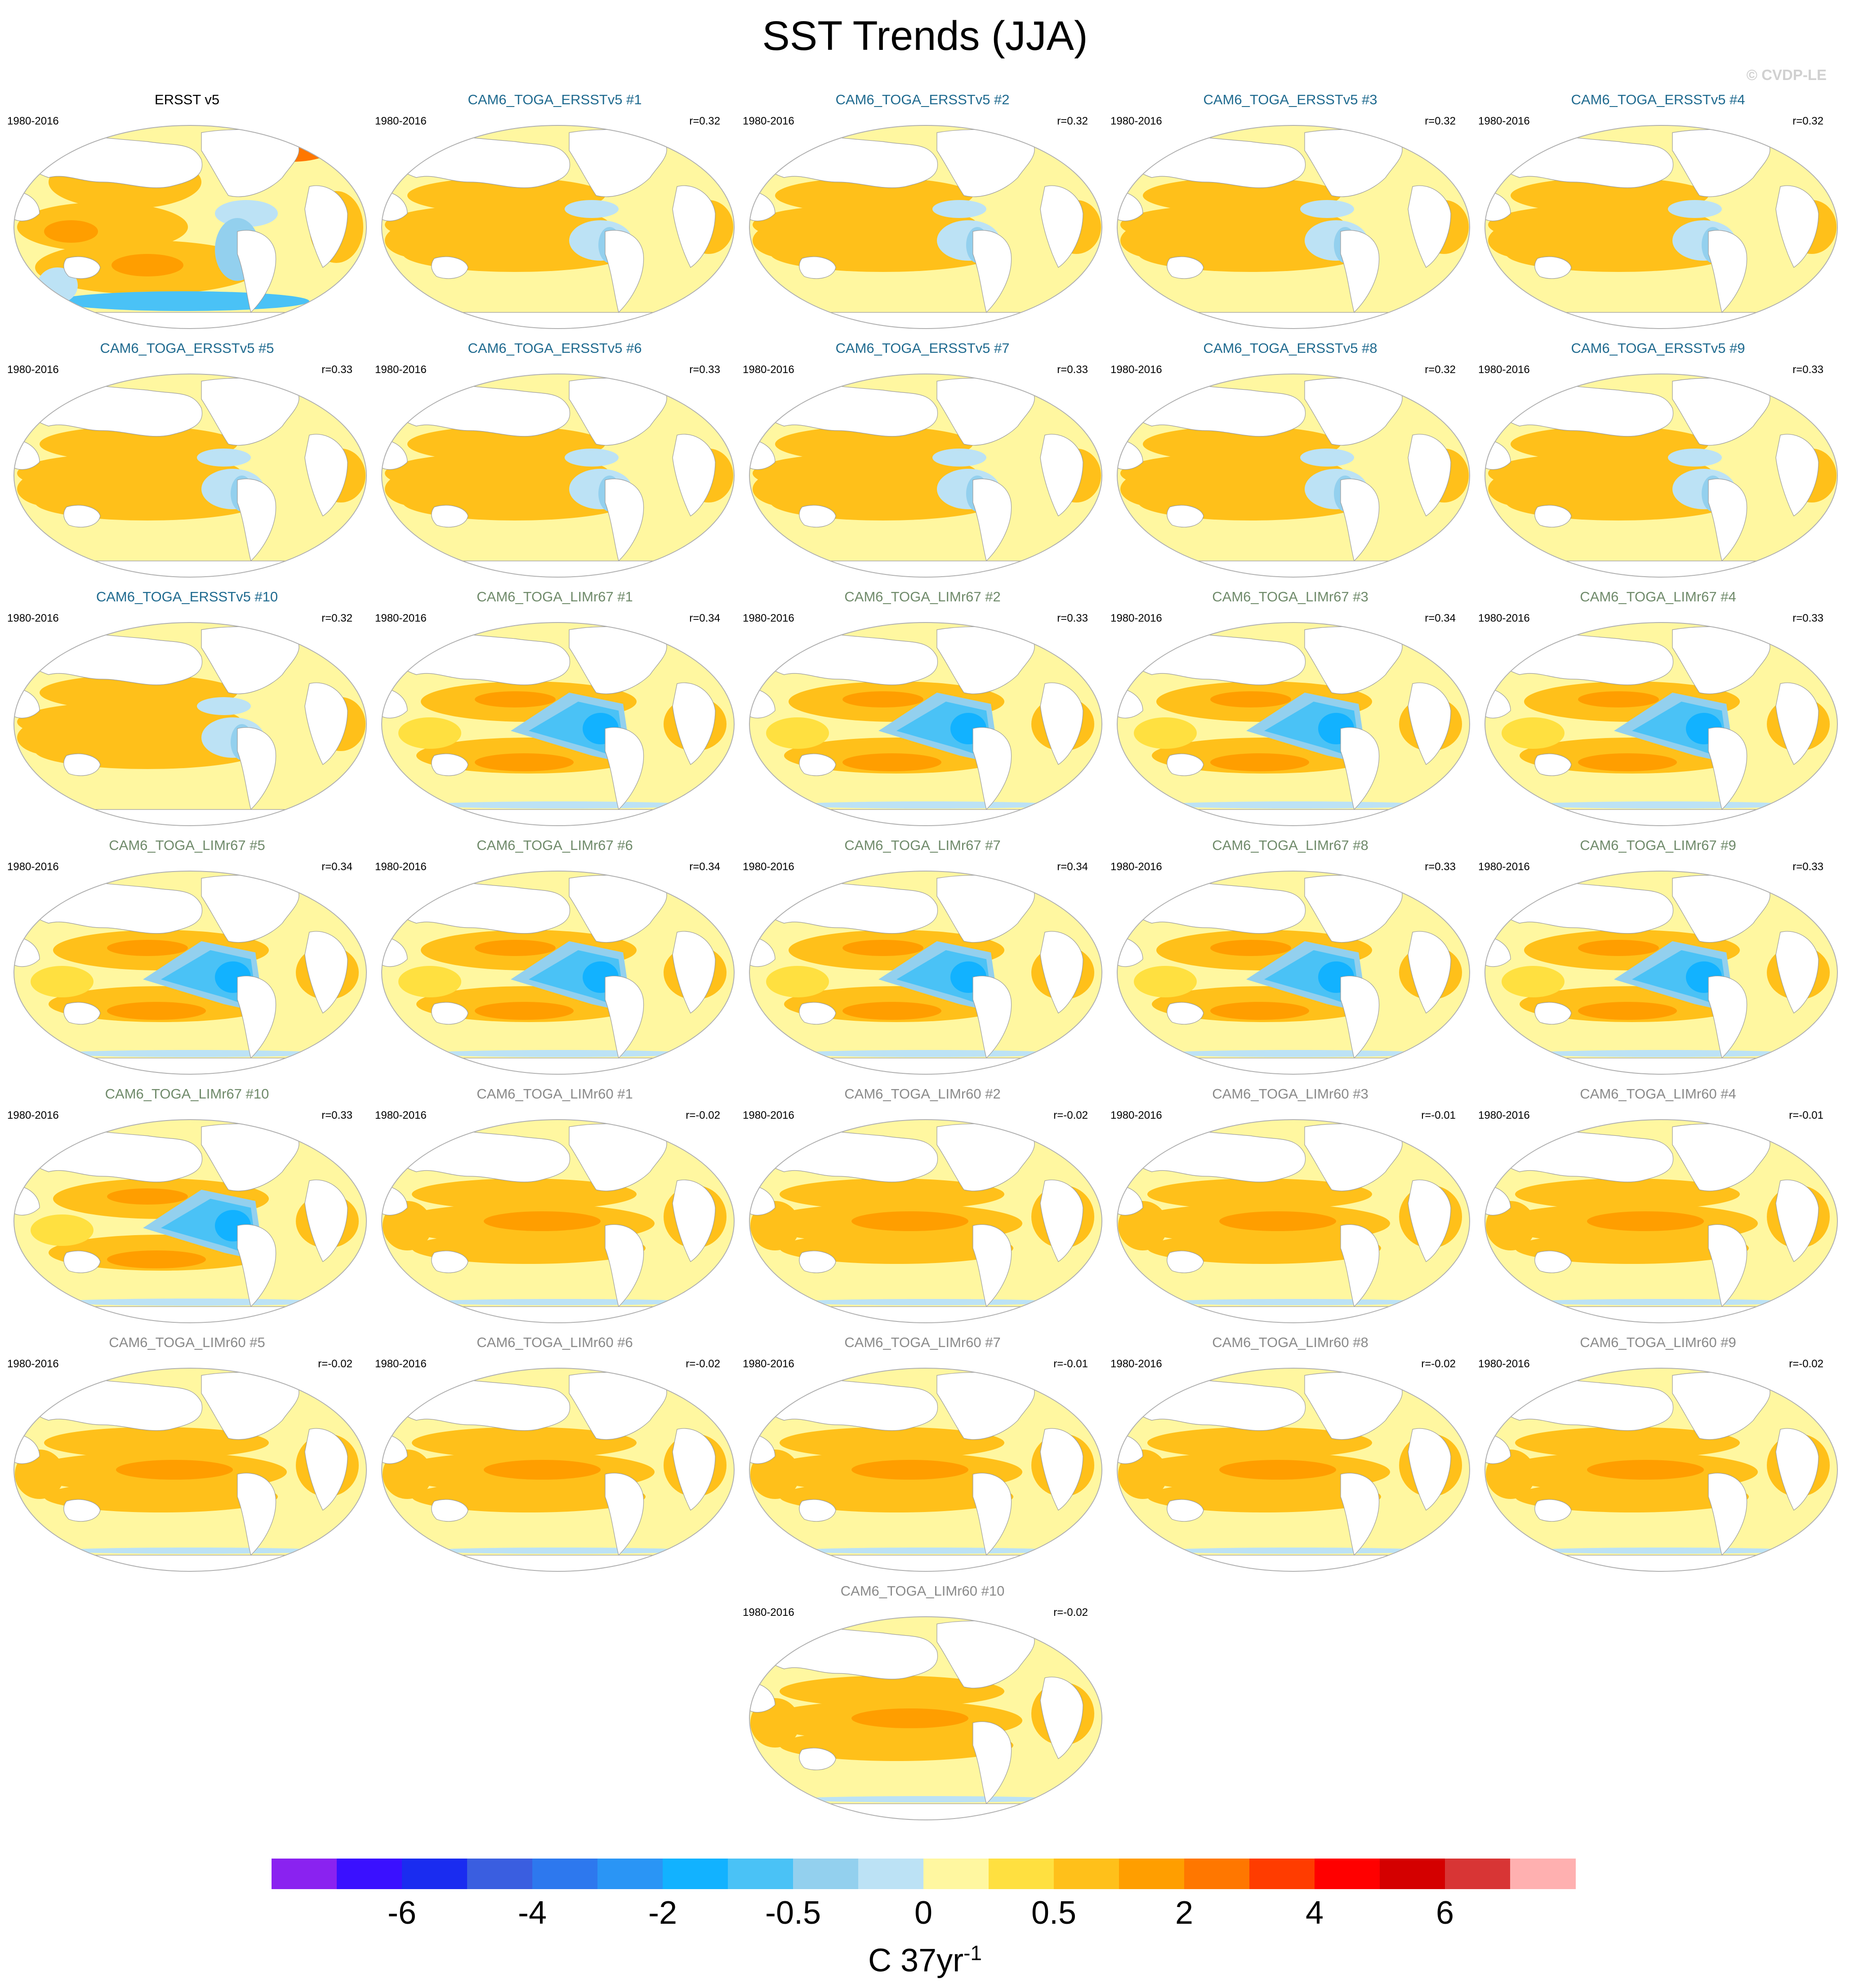 This screenshot has height=1988, width=1850. What do you see at coordinates (1290, 1209) in the screenshot?
I see `map-panel: CAM6_TOGA_LIMr60 #3 1980-2016 r=-0.01` at bounding box center [1290, 1209].